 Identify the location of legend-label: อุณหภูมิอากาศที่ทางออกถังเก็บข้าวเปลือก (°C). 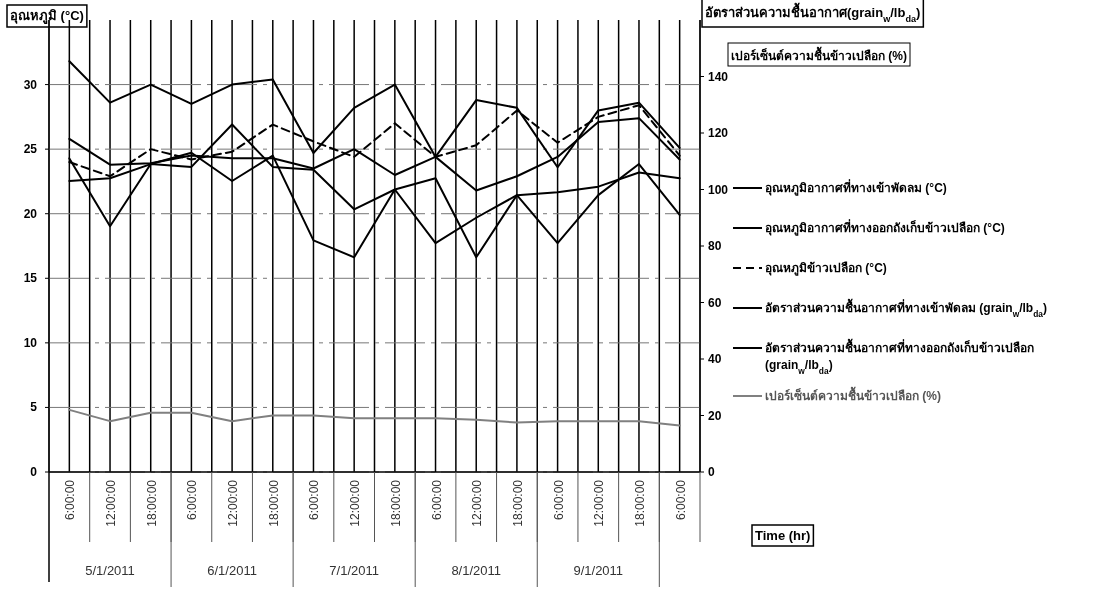
(885, 227).